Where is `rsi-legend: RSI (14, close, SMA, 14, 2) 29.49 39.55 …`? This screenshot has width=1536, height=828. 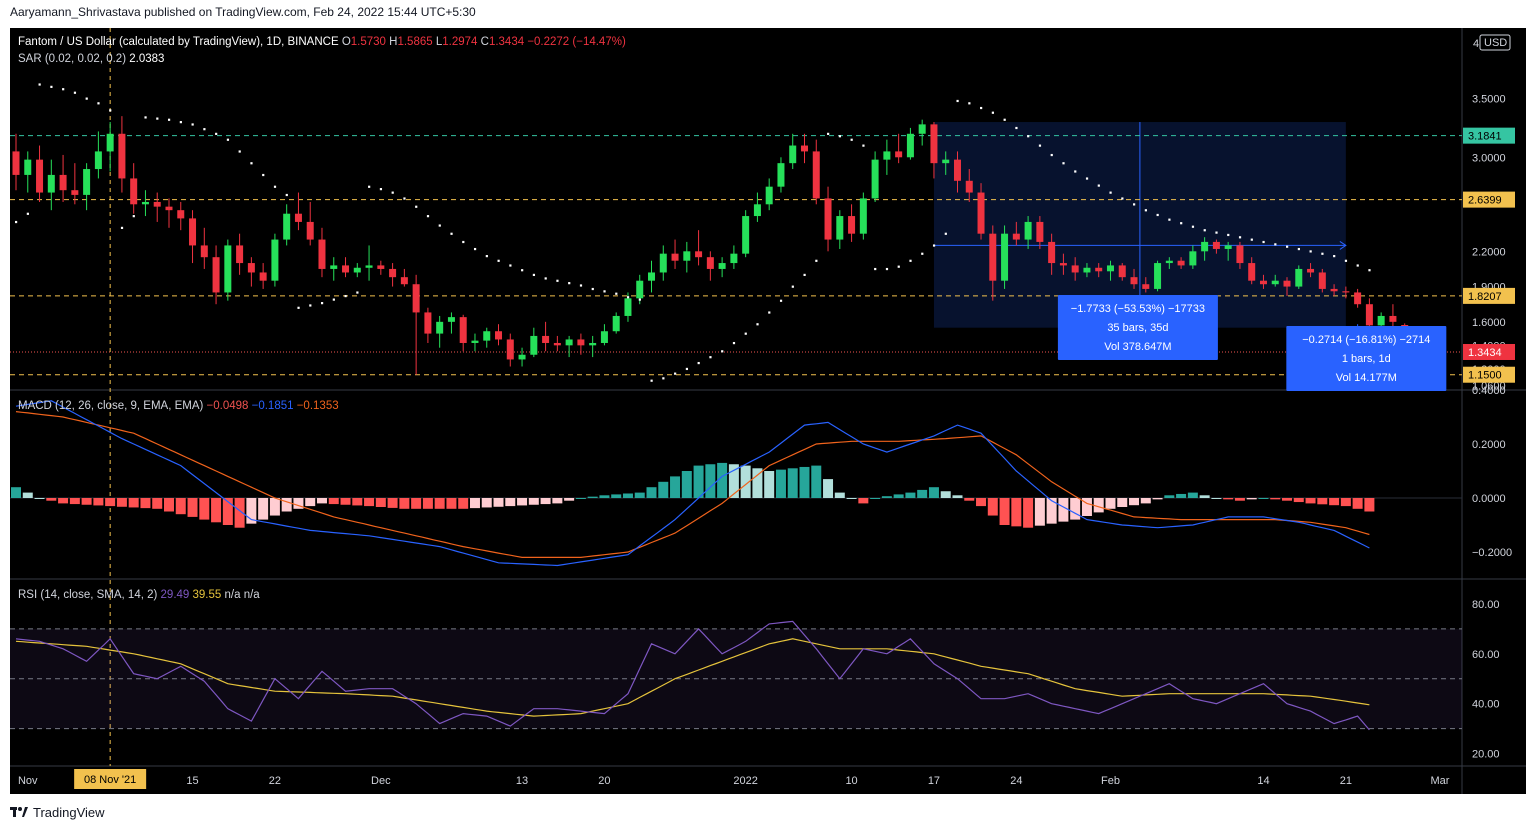
rsi-legend: RSI (14, close, SMA, 14, 2) 29.49 39.55 … is located at coordinates (139, 595).